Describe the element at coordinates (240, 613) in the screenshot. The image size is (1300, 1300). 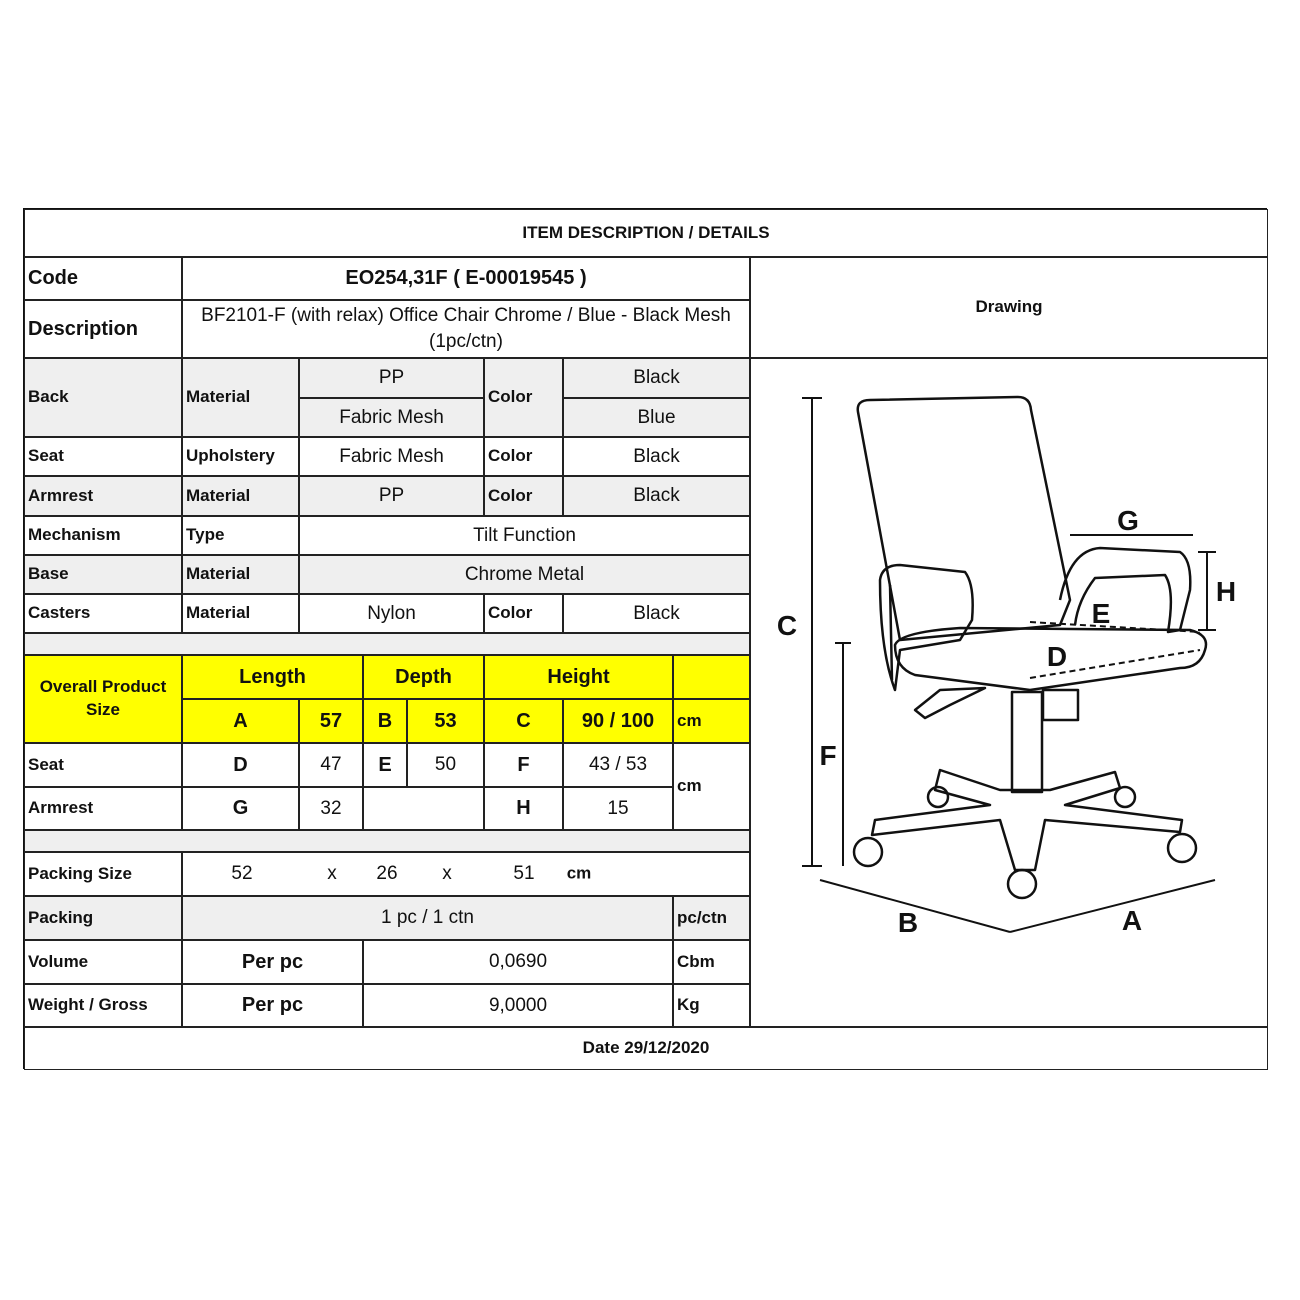
I see `casters-attr: Material` at that location.